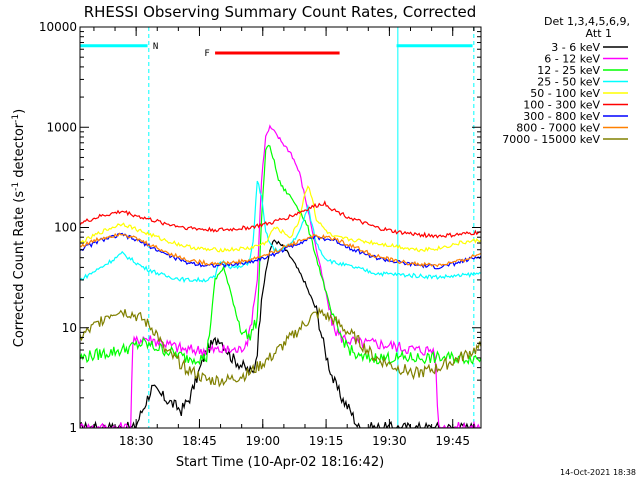 Image resolution: width=640 pixels, height=480 pixels. Describe the element at coordinates (575, 47) in the screenshot. I see `legend-label: 3 - 6 keV` at that location.